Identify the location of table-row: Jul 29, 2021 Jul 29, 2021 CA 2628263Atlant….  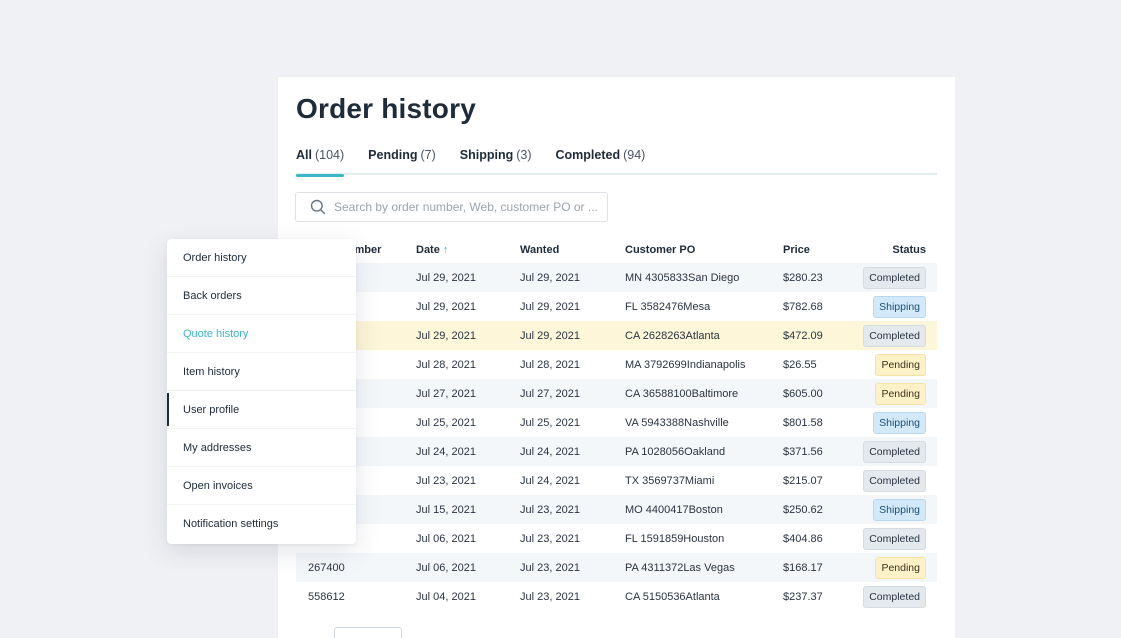
(616, 335).